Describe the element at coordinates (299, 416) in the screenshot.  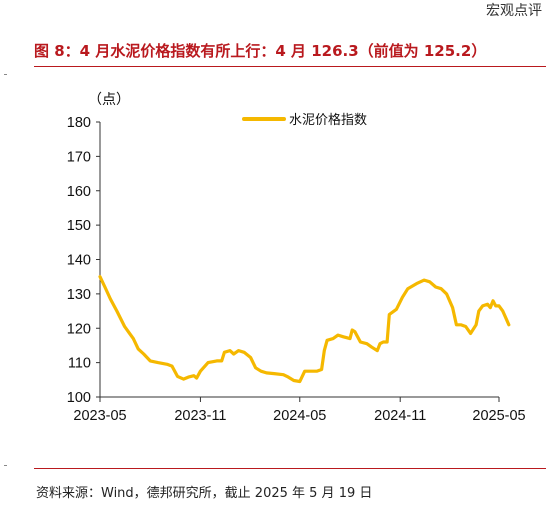
I see `x-tick-label: 2024-05` at that location.